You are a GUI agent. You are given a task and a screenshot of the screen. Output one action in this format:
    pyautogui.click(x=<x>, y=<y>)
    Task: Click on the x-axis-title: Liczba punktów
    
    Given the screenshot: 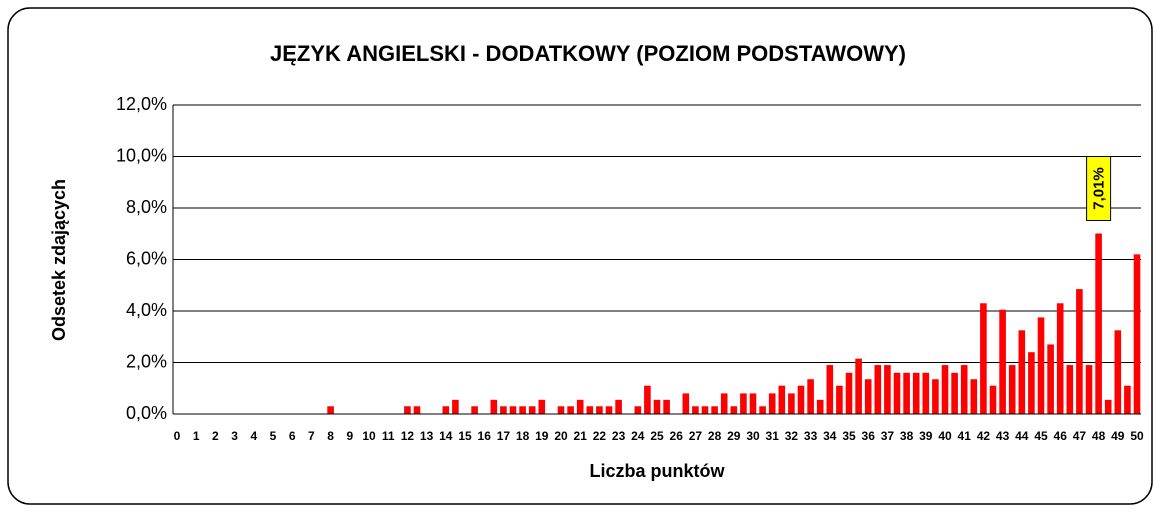 What is the action you would take?
    pyautogui.click(x=658, y=471)
    